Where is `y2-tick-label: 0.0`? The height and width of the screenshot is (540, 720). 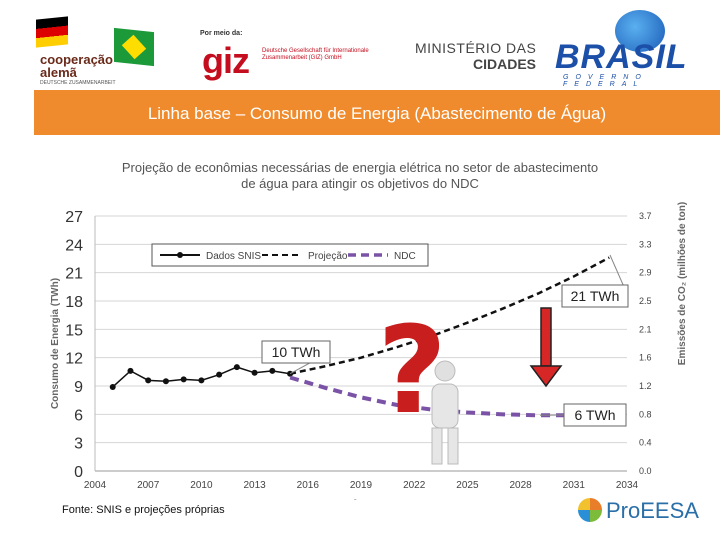
y2-tick-label: 0.0 is located at coordinates (645, 471).